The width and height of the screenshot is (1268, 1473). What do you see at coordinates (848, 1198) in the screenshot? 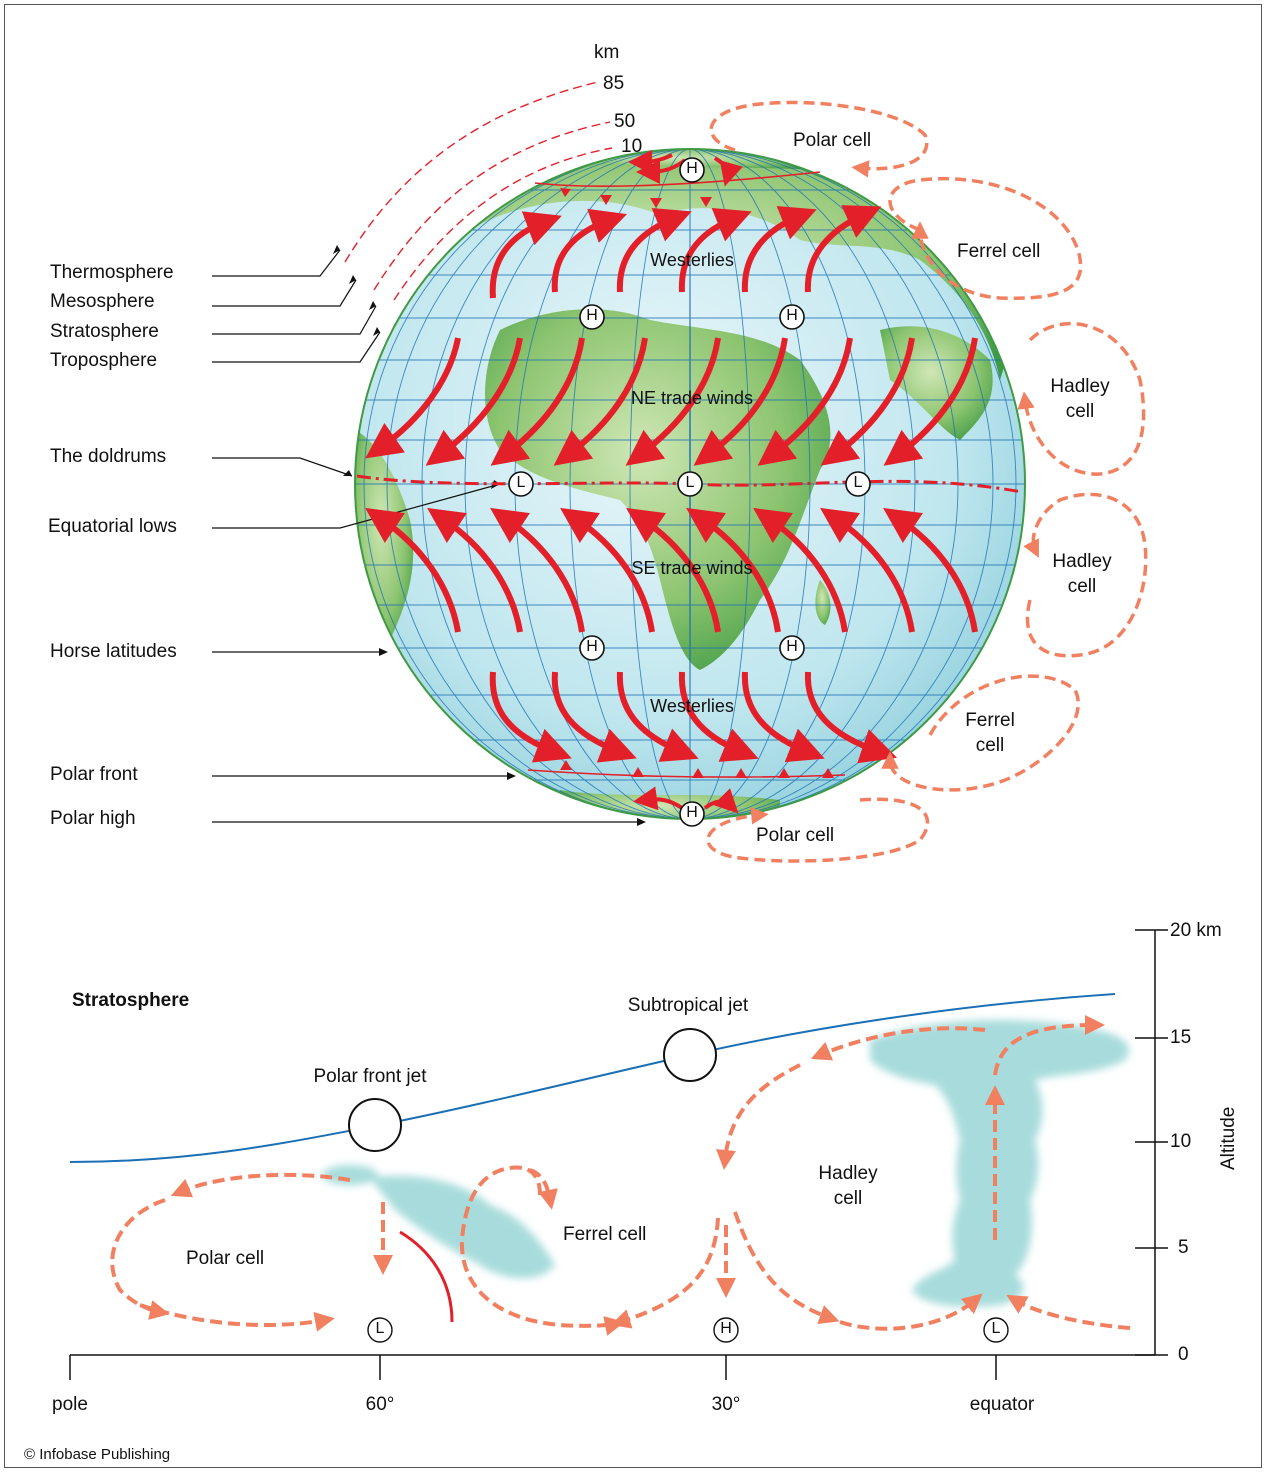
I see `hadley-cs-line2: cell` at bounding box center [848, 1198].